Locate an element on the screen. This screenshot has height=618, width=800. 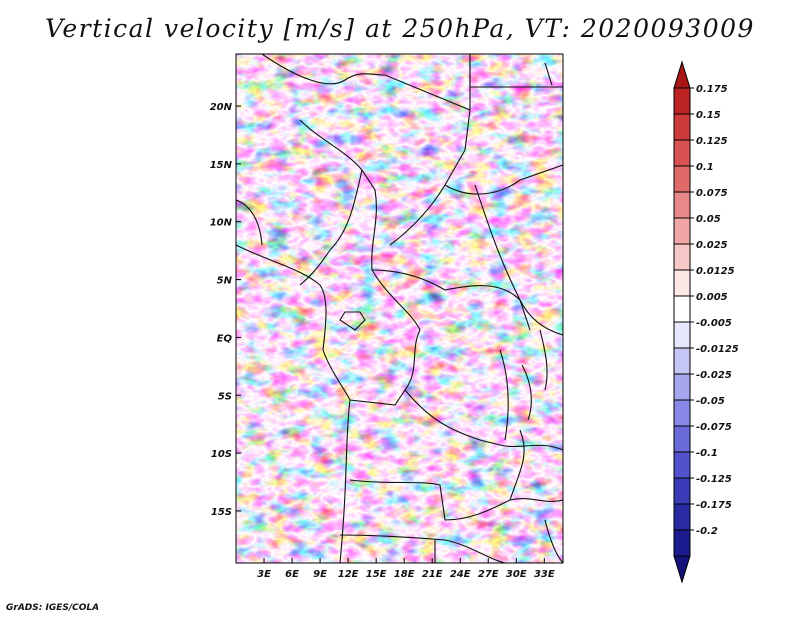
lat-tick-label: 10S is located at coordinates (221, 454).